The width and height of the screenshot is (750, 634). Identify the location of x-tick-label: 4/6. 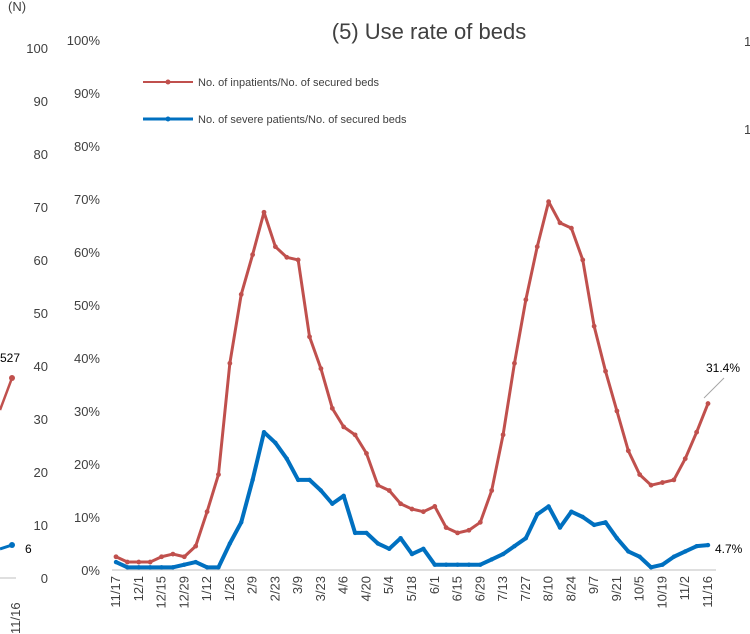
(343, 585).